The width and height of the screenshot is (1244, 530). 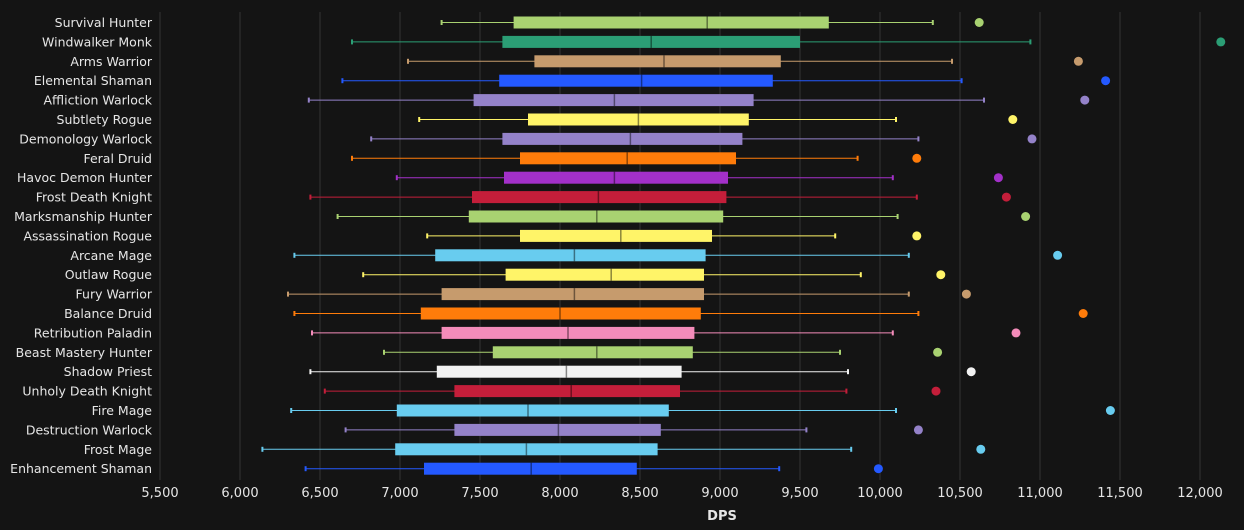 What do you see at coordinates (319, 493) in the screenshot?
I see `x-tick-label: 6,500` at bounding box center [319, 493].